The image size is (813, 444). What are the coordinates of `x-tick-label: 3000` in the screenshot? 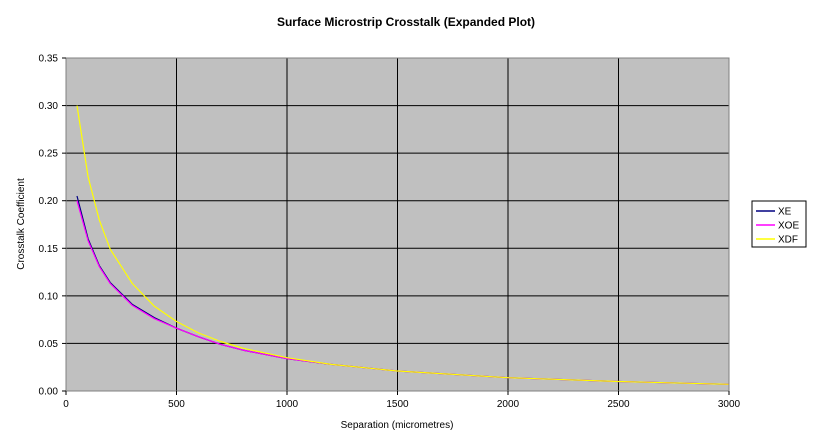 It's located at (729, 404).